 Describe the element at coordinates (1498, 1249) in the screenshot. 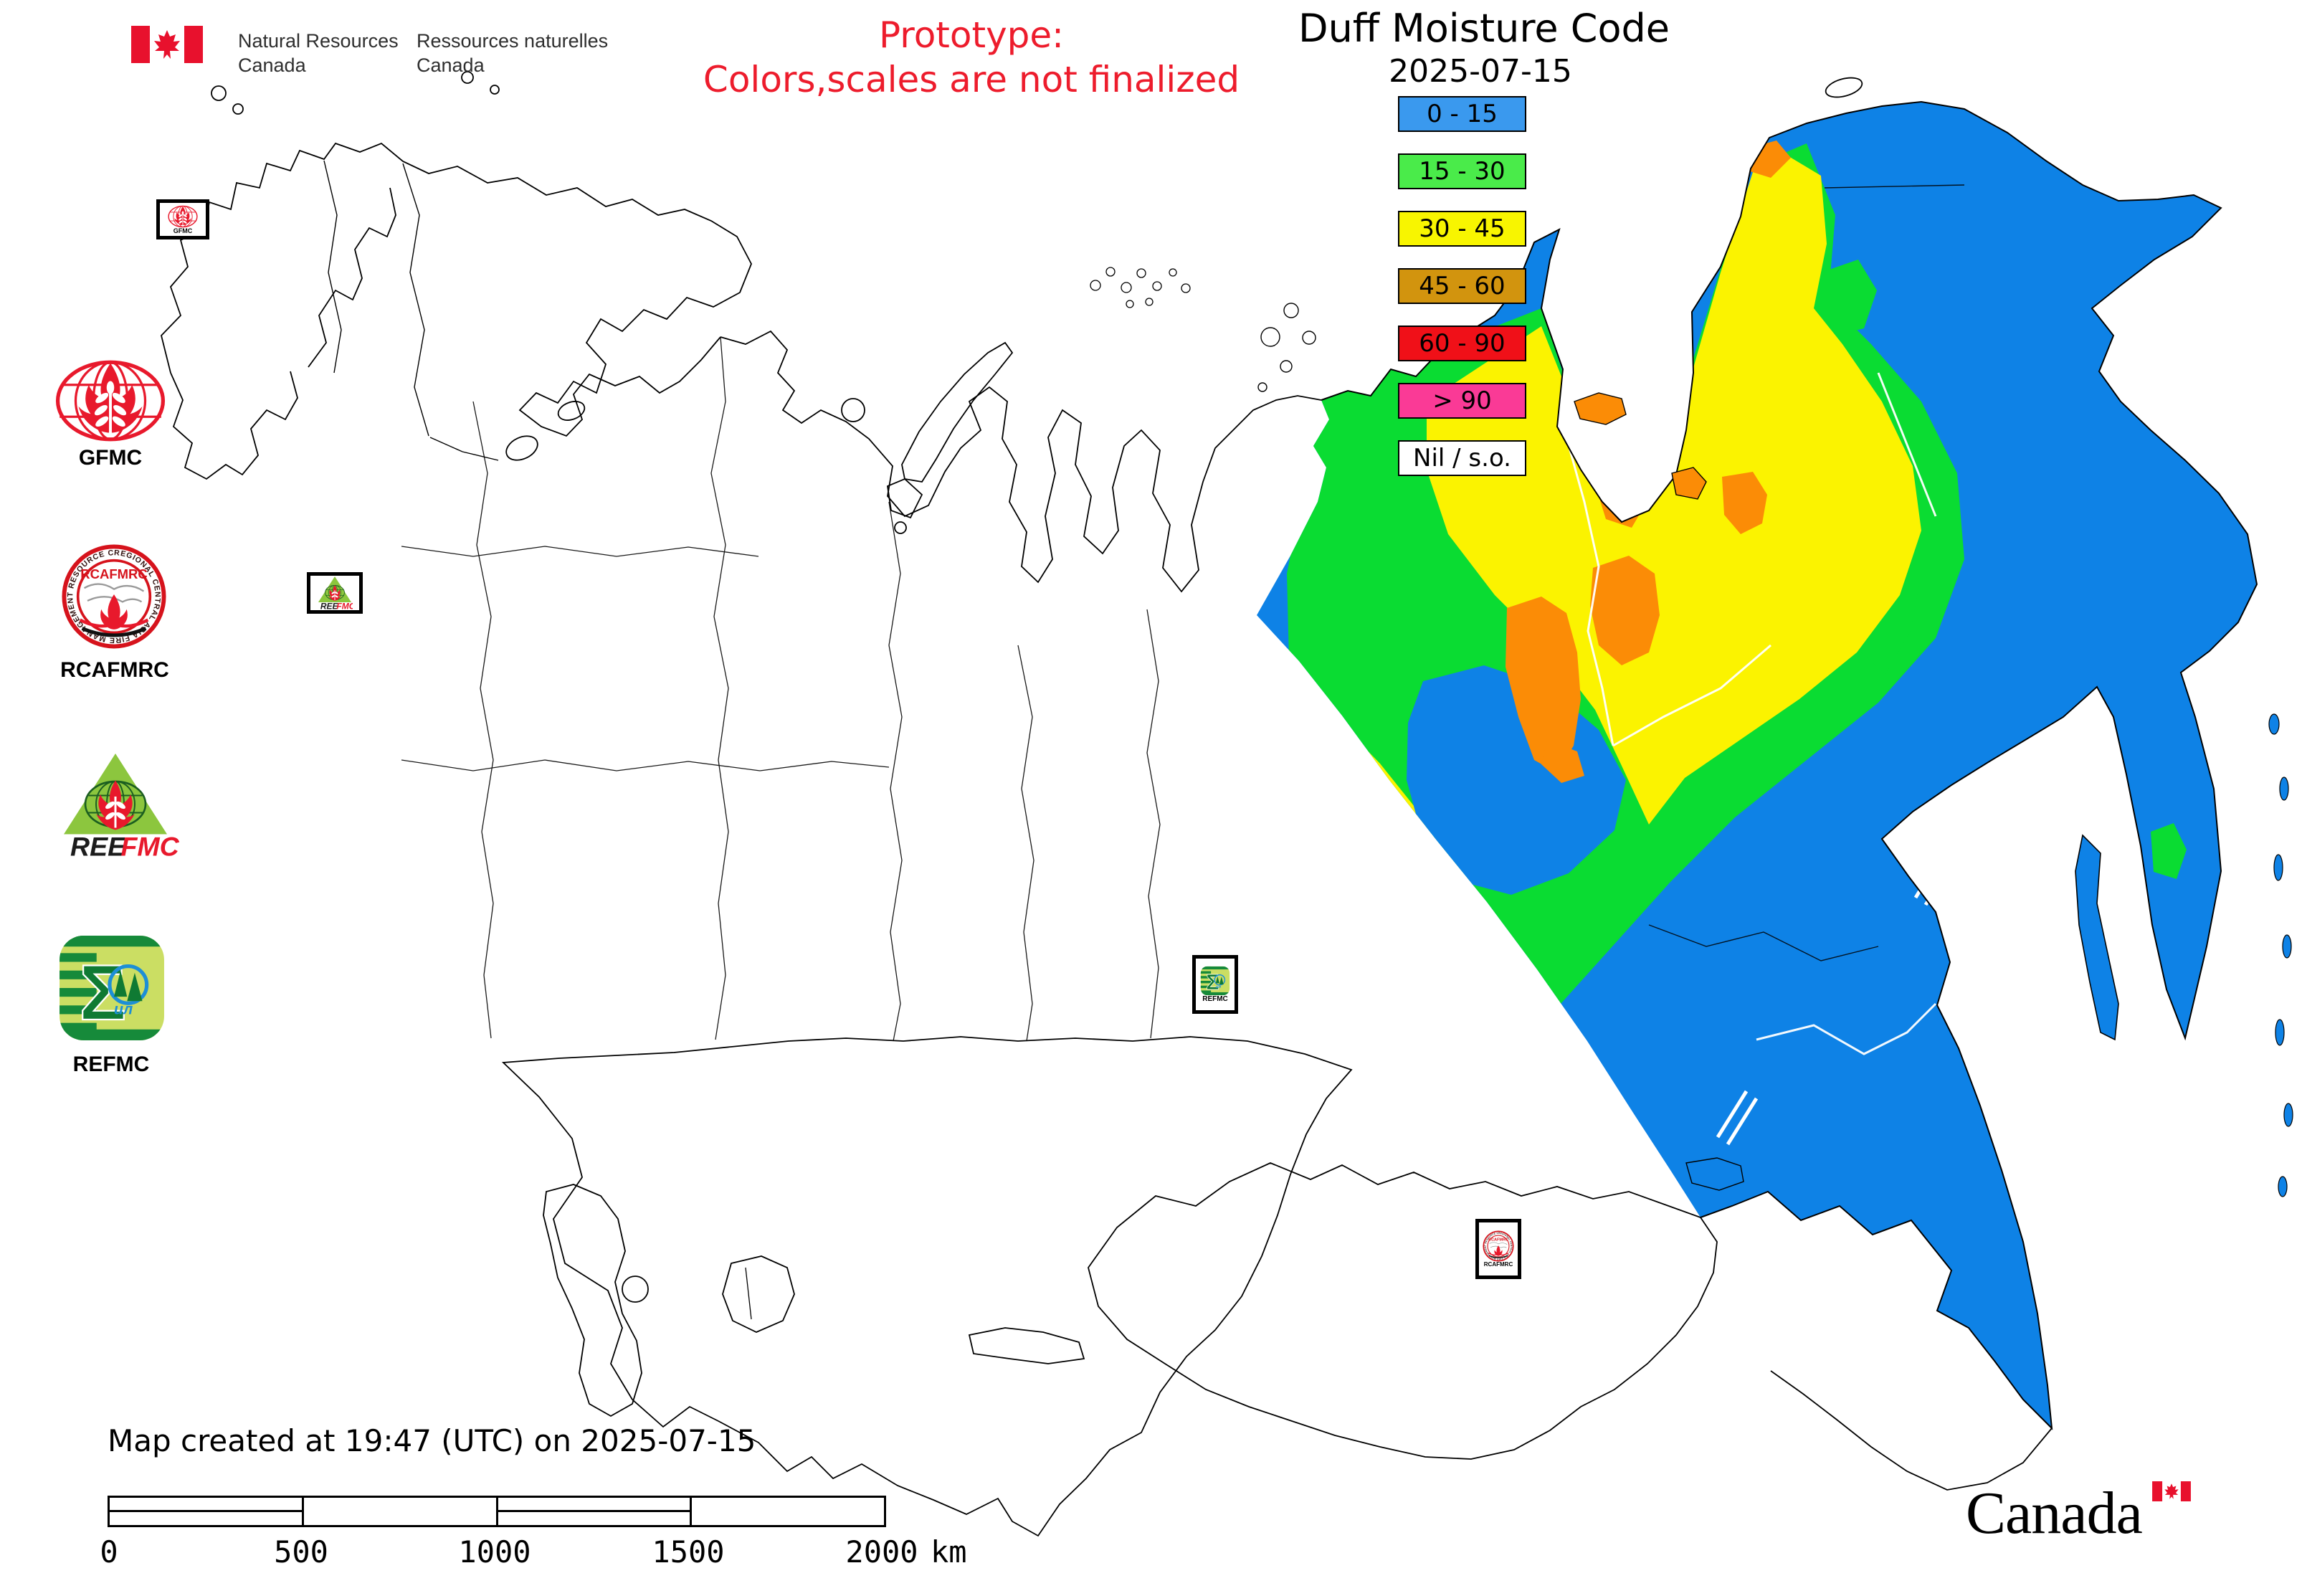

I see `rcafmrc-map-marker: RCAFMRC` at that location.